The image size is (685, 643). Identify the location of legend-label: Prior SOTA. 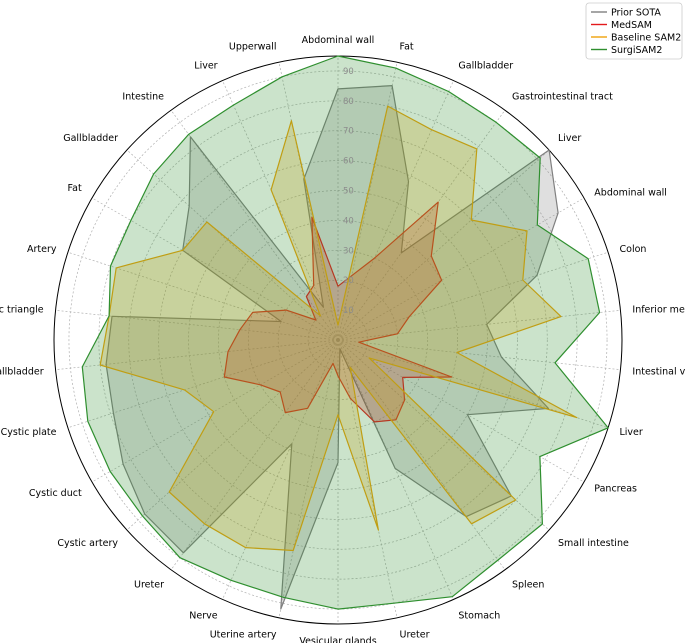
(636, 13).